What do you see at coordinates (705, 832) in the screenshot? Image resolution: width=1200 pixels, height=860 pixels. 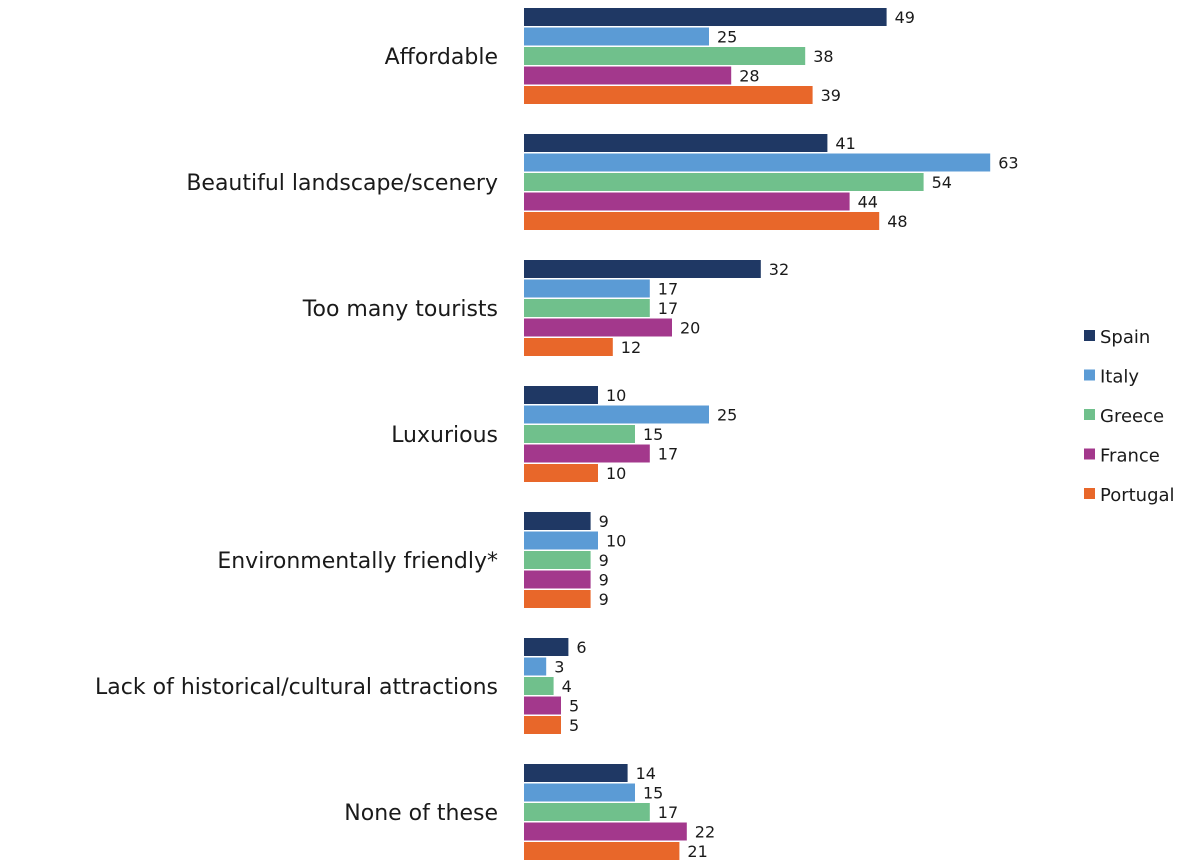 I see `value-label-none-of-these-france: 22` at bounding box center [705, 832].